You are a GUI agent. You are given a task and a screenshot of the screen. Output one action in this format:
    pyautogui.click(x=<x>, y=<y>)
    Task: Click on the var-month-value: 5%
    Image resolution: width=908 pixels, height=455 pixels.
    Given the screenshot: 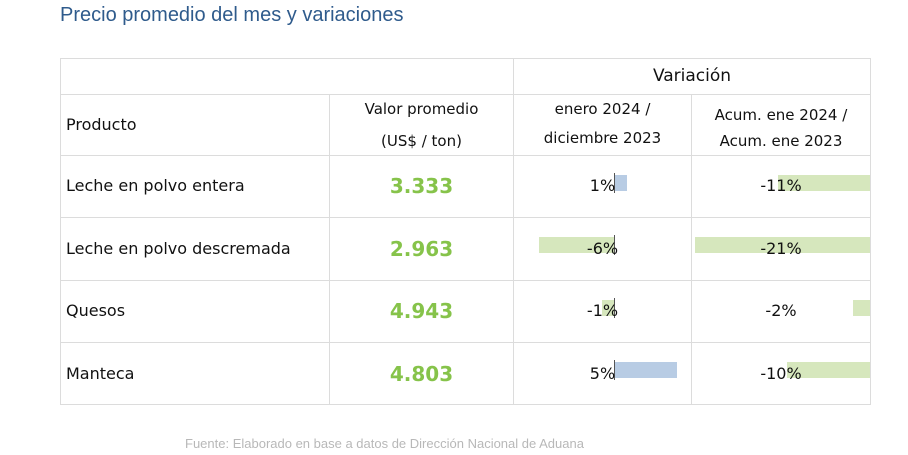 What is the action you would take?
    pyautogui.click(x=602, y=373)
    